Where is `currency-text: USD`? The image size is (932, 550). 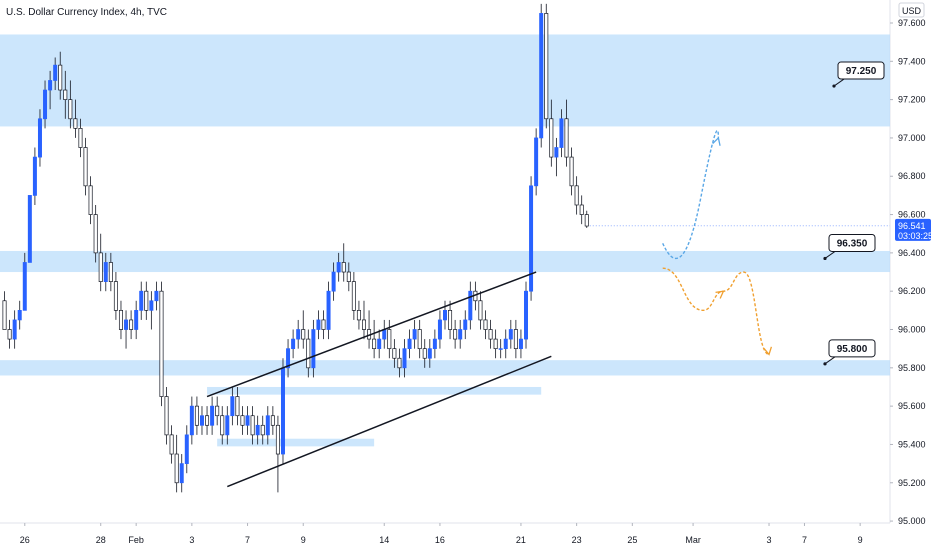 currency-text: USD is located at coordinates (912, 11).